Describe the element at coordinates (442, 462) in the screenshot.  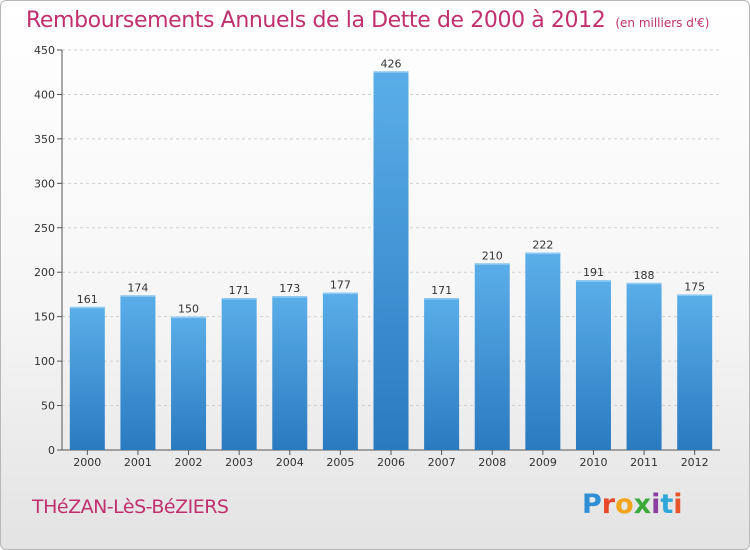
I see `x-tick-label: 2007` at that location.